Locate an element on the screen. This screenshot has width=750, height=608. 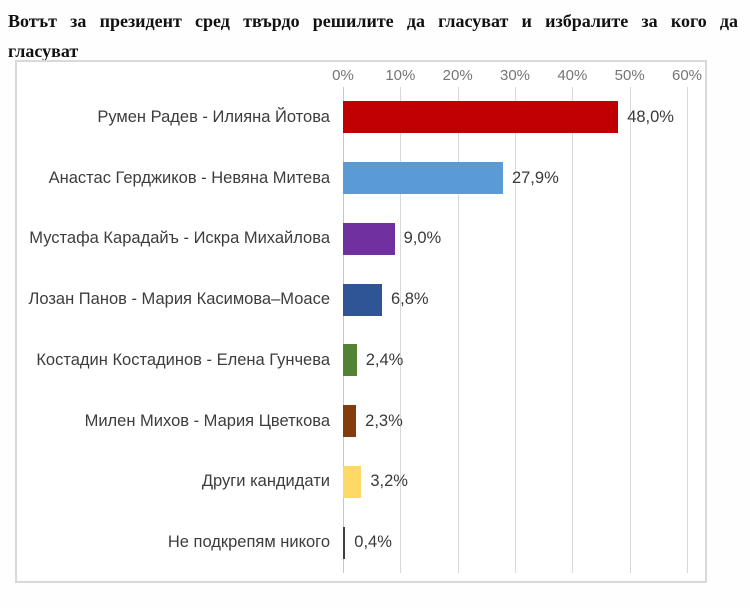
chart-title-line2: гласуват is located at coordinates (43, 51).